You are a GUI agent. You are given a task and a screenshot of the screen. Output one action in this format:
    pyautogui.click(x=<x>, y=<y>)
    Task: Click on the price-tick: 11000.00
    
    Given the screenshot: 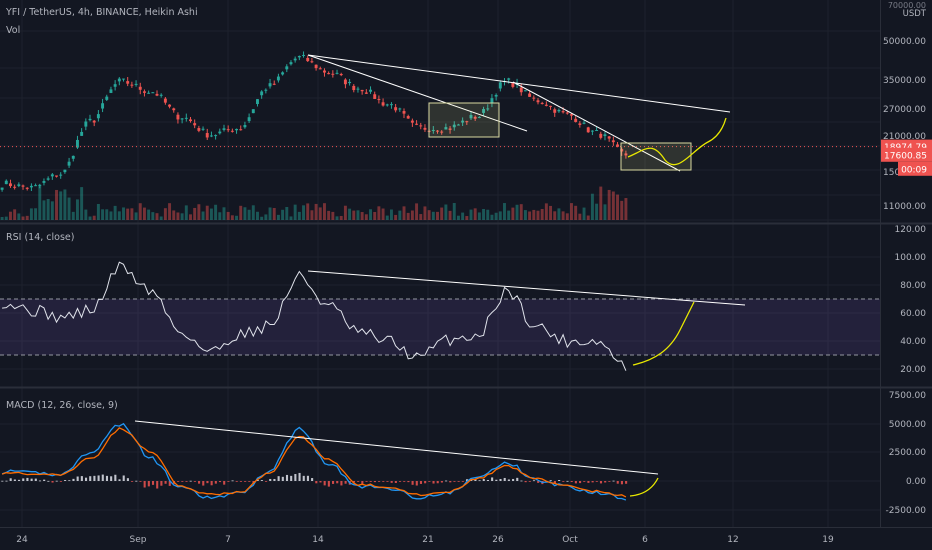 What is the action you would take?
    pyautogui.click(x=904, y=207)
    